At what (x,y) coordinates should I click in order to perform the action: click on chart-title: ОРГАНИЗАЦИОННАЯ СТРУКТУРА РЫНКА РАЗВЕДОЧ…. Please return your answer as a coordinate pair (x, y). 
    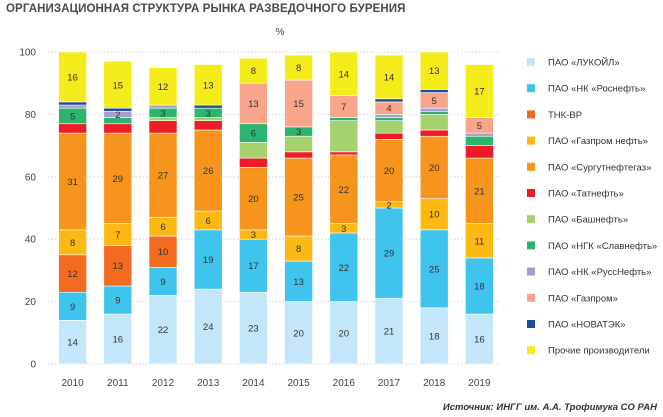
    Looking at the image, I should click on (206, 9).